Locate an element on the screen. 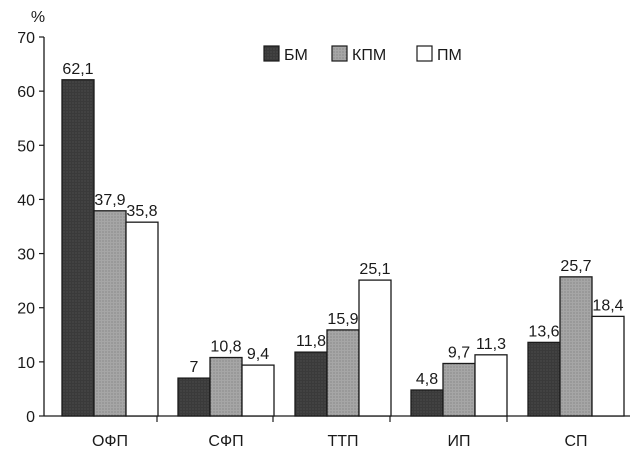 This screenshot has width=638, height=450. x-tick-label: СФП is located at coordinates (225, 441).